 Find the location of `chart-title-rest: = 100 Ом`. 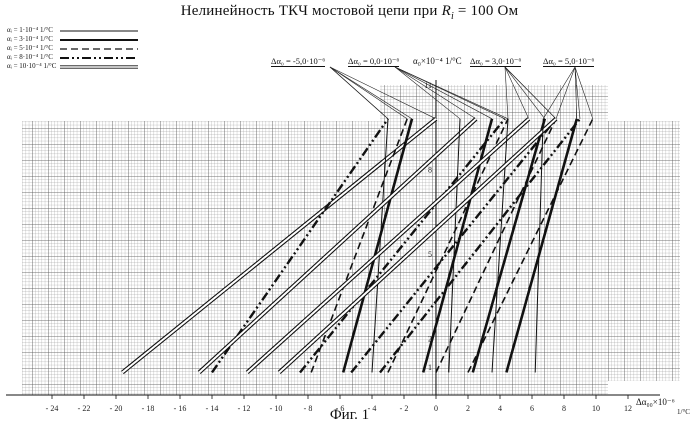

chart-title-rest: = 100 Ом is located at coordinates (488, 11).